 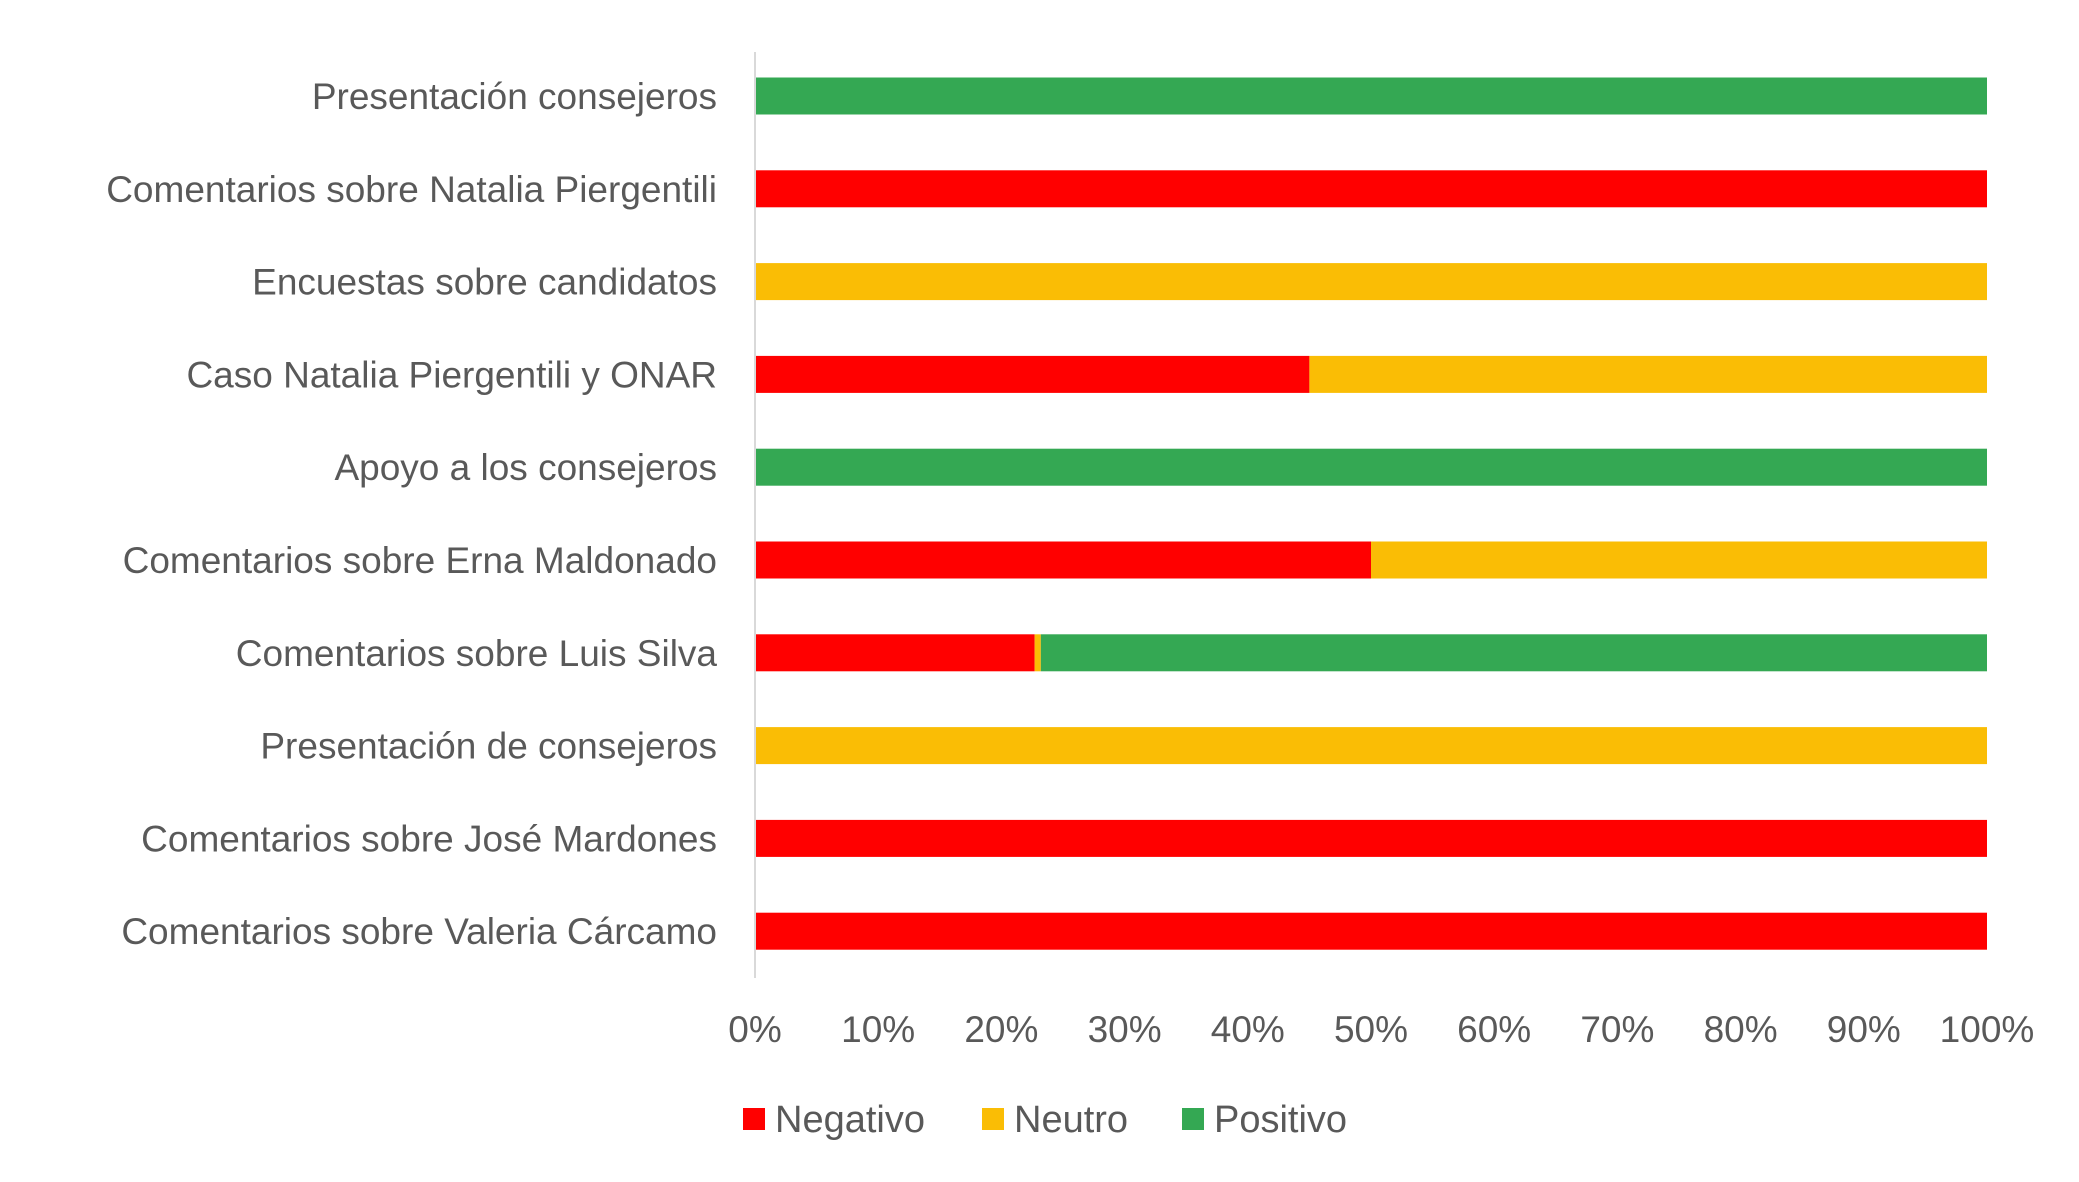 I want to click on legend-item-neutro: Neutro, so click(x=1055, y=1120).